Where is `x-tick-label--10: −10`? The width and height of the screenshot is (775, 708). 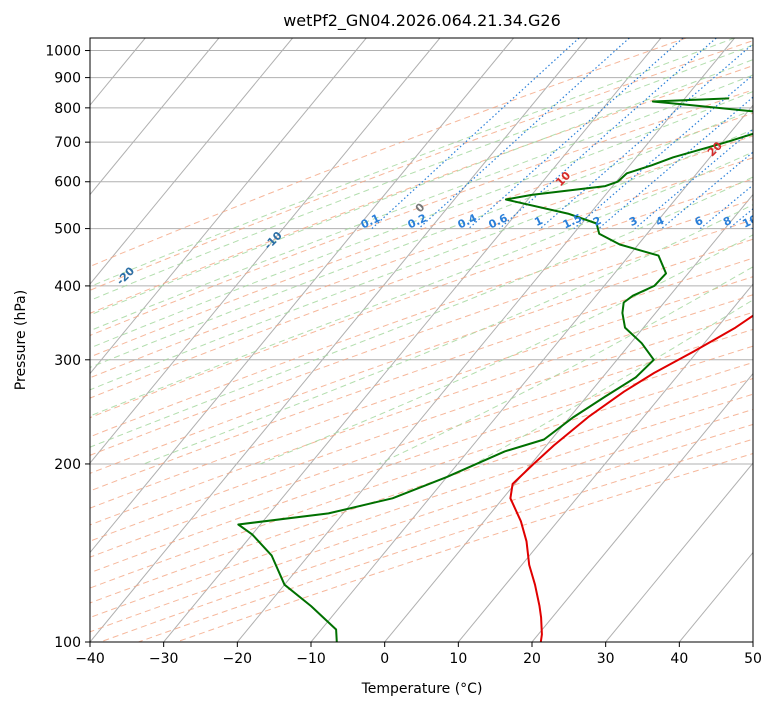
x-tick-label--10: −10 is located at coordinates (311, 659).